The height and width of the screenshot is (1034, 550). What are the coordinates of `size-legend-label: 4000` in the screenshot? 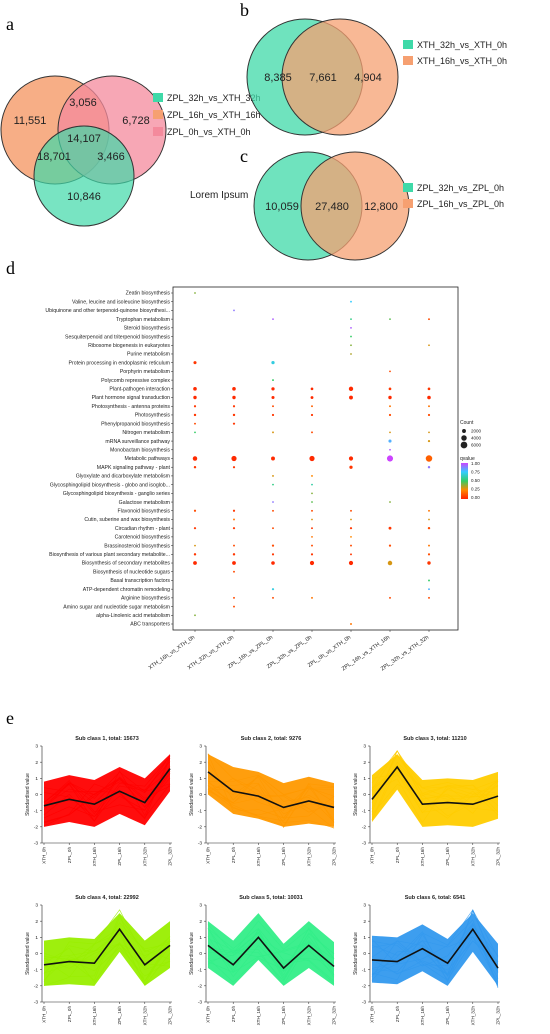 It's located at (476, 438).